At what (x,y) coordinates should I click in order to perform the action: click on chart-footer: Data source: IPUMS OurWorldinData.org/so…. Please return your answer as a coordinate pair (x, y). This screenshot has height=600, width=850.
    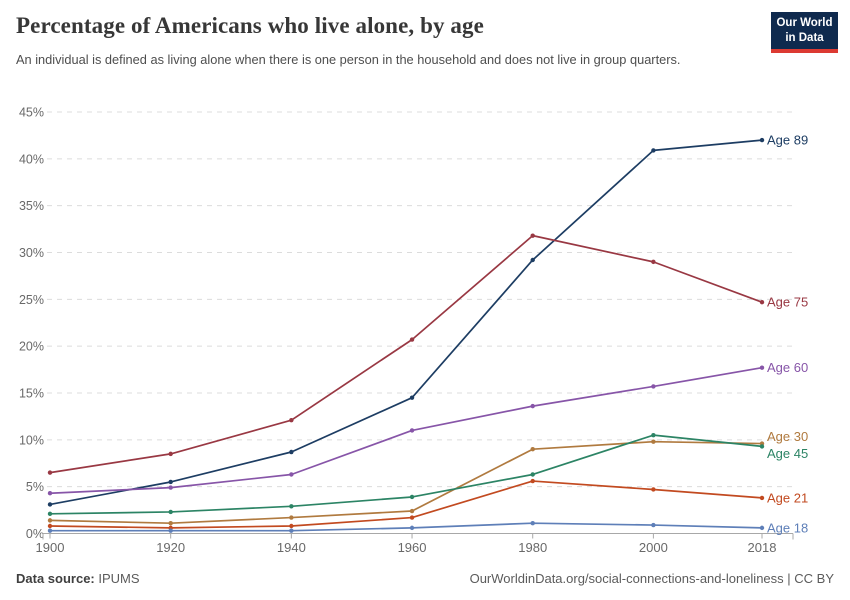
    Looking at the image, I should click on (425, 578).